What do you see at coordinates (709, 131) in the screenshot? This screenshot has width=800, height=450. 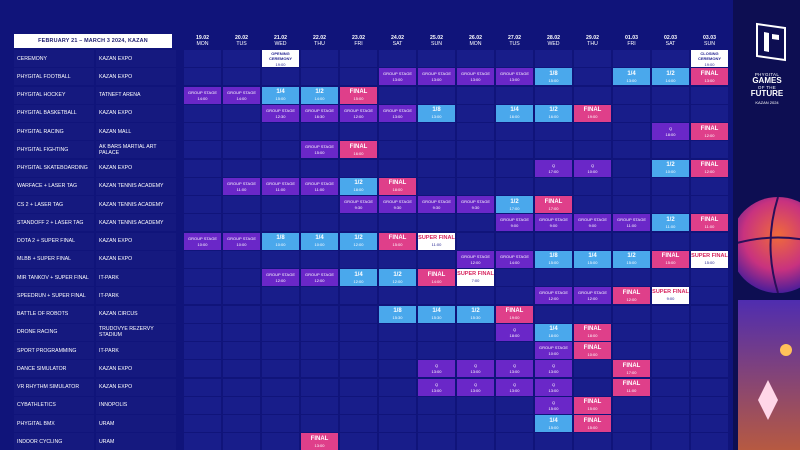 I see `event-final: FINAL 12:00` at bounding box center [709, 131].